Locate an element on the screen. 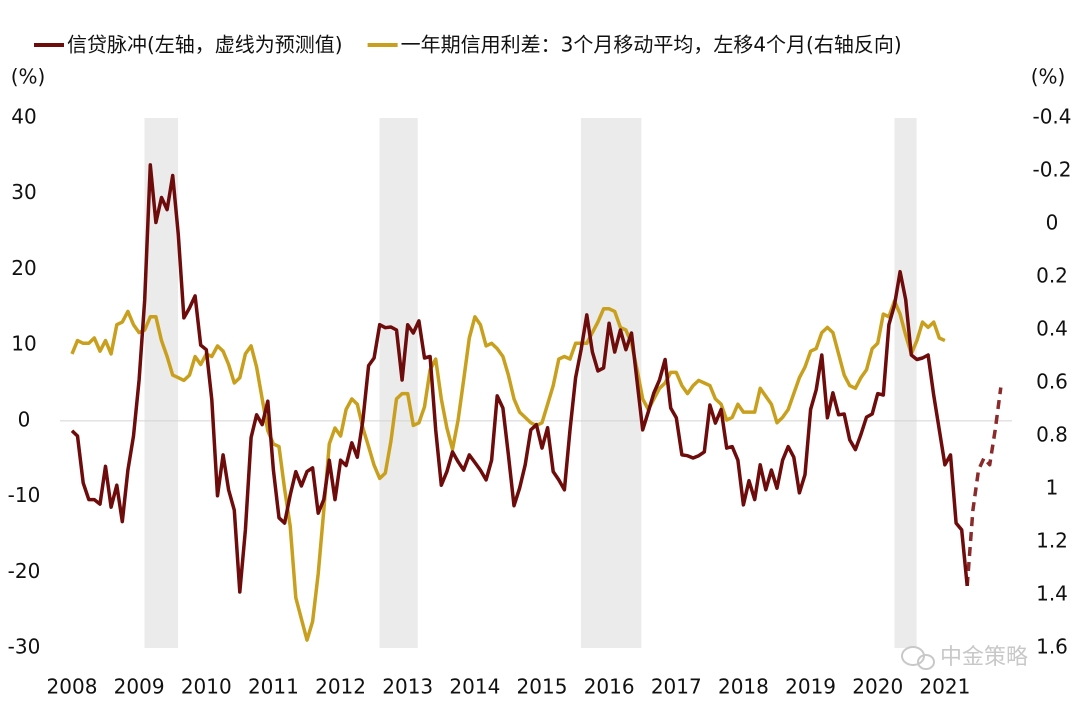 This screenshot has width=1080, height=705. y2-tick-label: 1.2 is located at coordinates (1052, 541).